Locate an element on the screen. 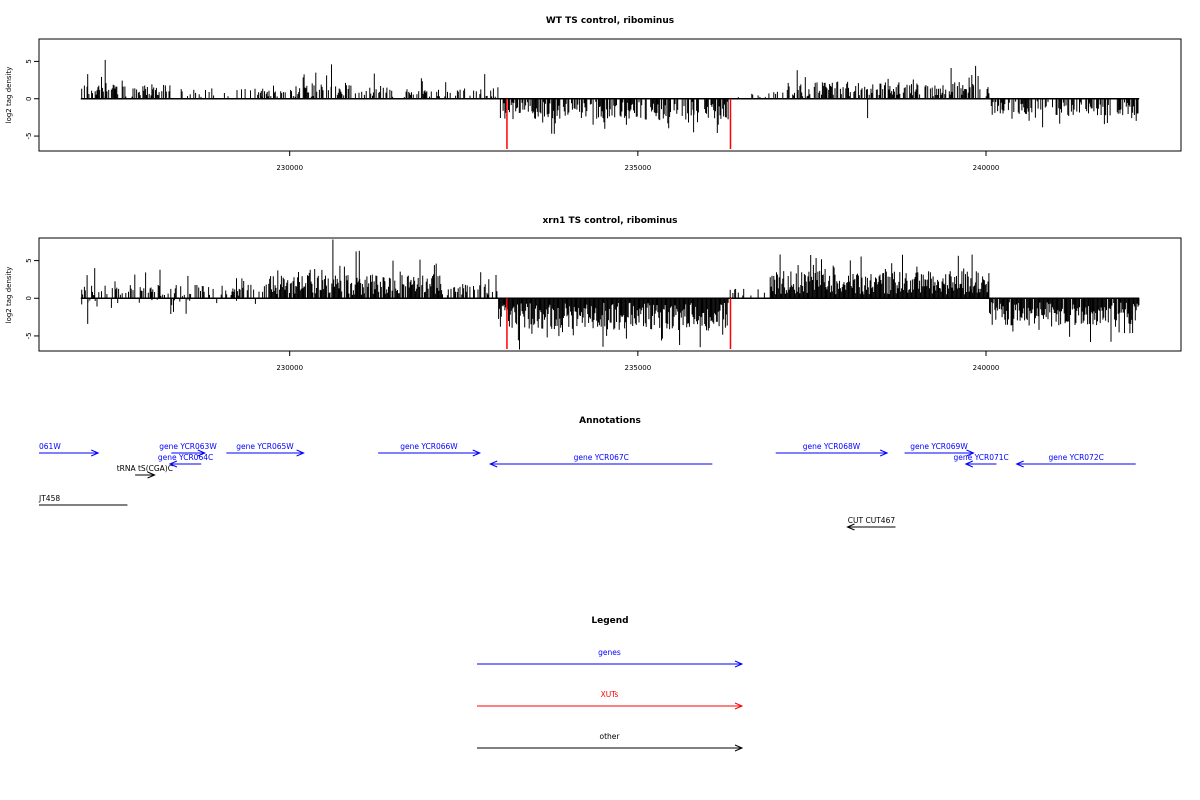  feature-label: 061W is located at coordinates (50, 446).